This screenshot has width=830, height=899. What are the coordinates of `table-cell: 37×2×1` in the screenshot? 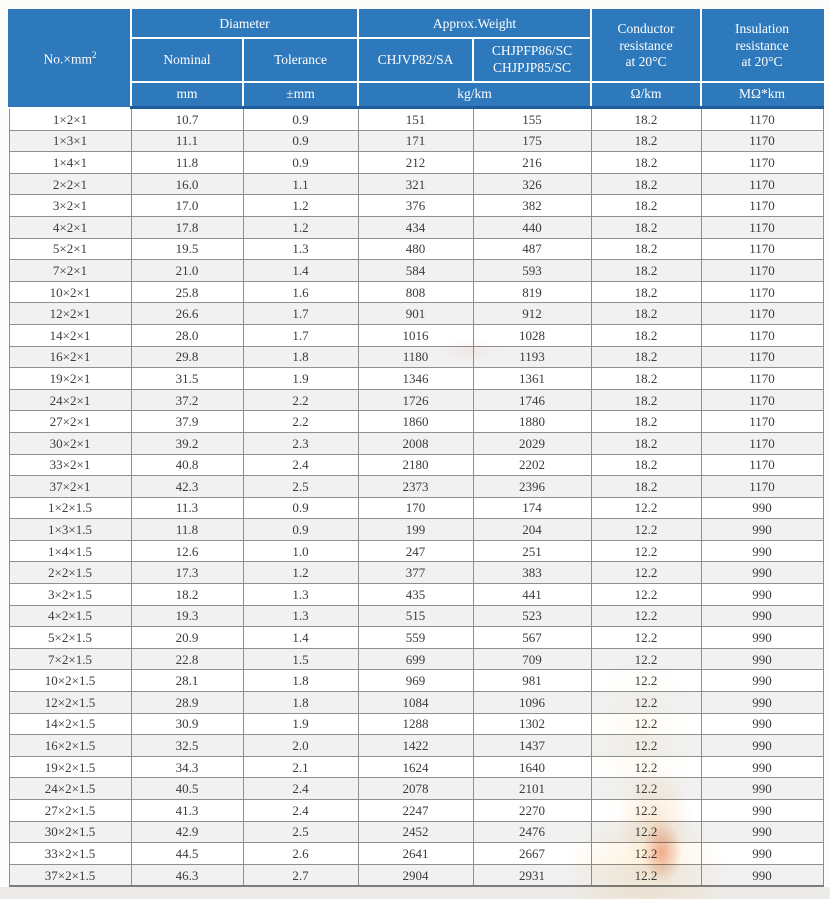 It's located at (70, 486).